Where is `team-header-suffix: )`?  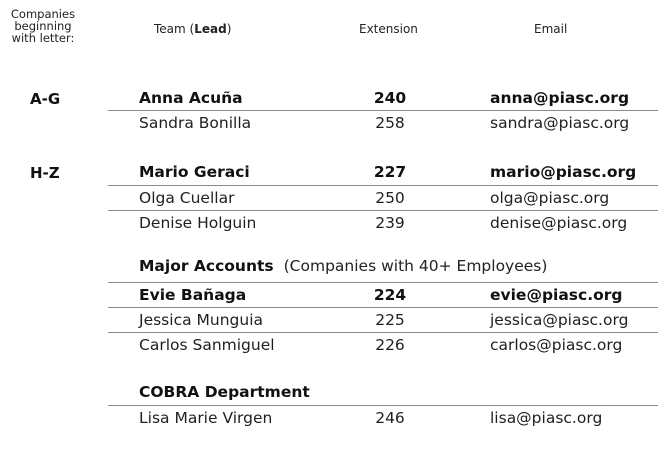
team-header-suffix: ) is located at coordinates (229, 29).